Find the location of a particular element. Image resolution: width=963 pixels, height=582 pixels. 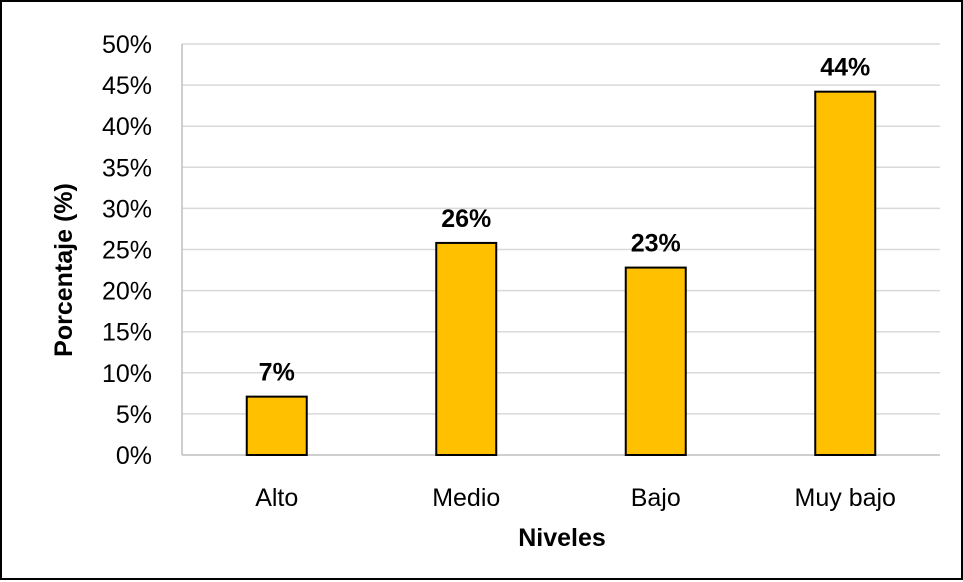

y-tick-label: 20% is located at coordinates (127, 292).